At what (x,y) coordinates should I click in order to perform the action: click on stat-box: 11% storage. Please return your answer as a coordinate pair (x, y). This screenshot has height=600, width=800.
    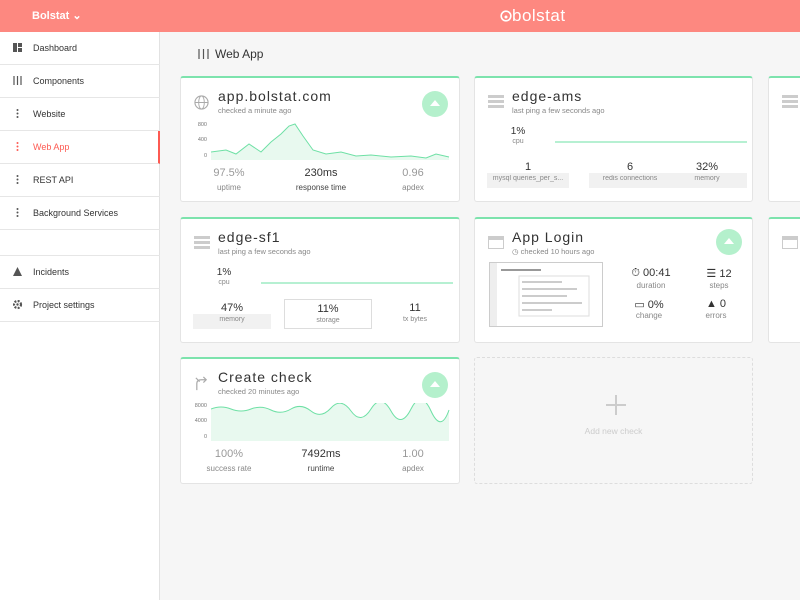
    Looking at the image, I should click on (328, 314).